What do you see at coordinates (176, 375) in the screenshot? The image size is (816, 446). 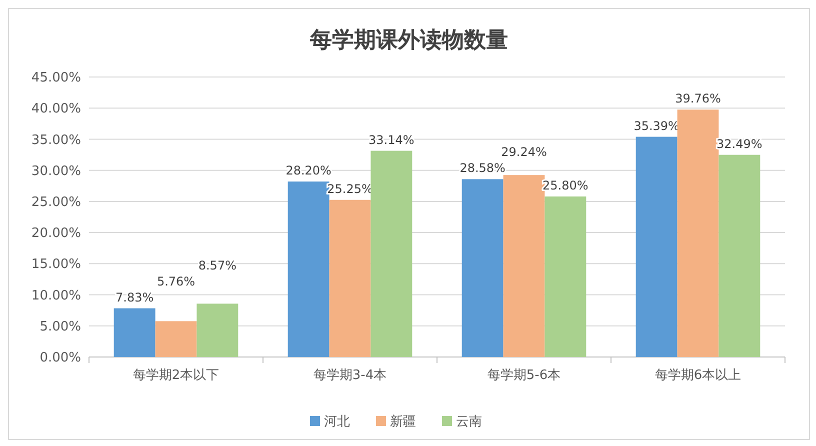 I see `x-tick-label: 每学期2本以下` at bounding box center [176, 375].